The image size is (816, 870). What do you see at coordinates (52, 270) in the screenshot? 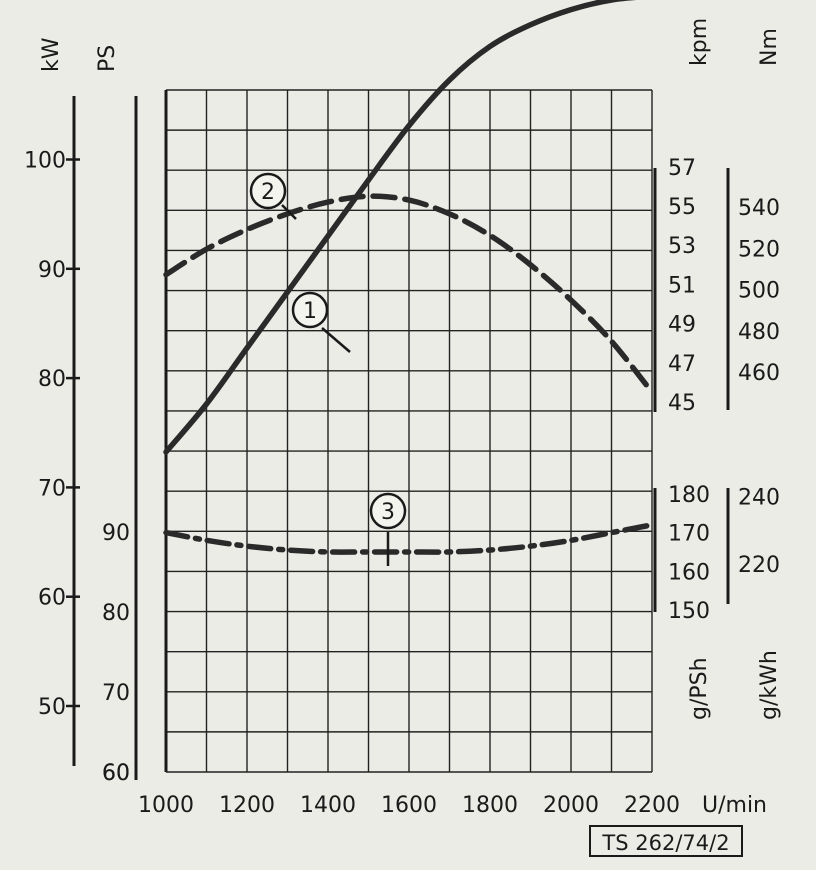
I see `kw-tick-label: 90` at bounding box center [52, 270].